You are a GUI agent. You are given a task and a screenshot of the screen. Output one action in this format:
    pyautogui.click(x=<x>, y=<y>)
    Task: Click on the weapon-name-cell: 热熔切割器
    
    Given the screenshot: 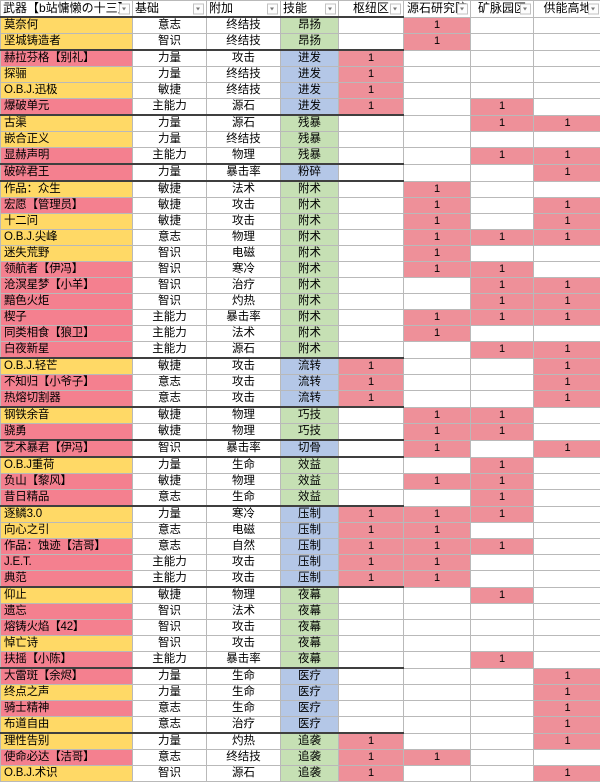 What is the action you would take?
    pyautogui.click(x=67, y=399)
    